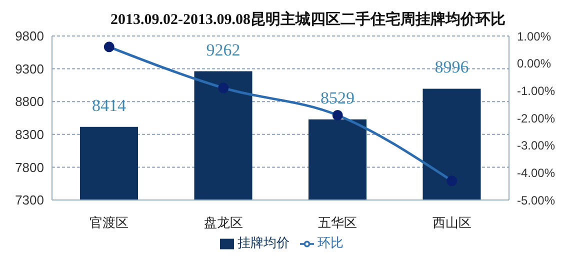 The width and height of the screenshot is (577, 268). Describe the element at coordinates (29, 36) in the screenshot. I see `y-tick-label: 9800` at that location.